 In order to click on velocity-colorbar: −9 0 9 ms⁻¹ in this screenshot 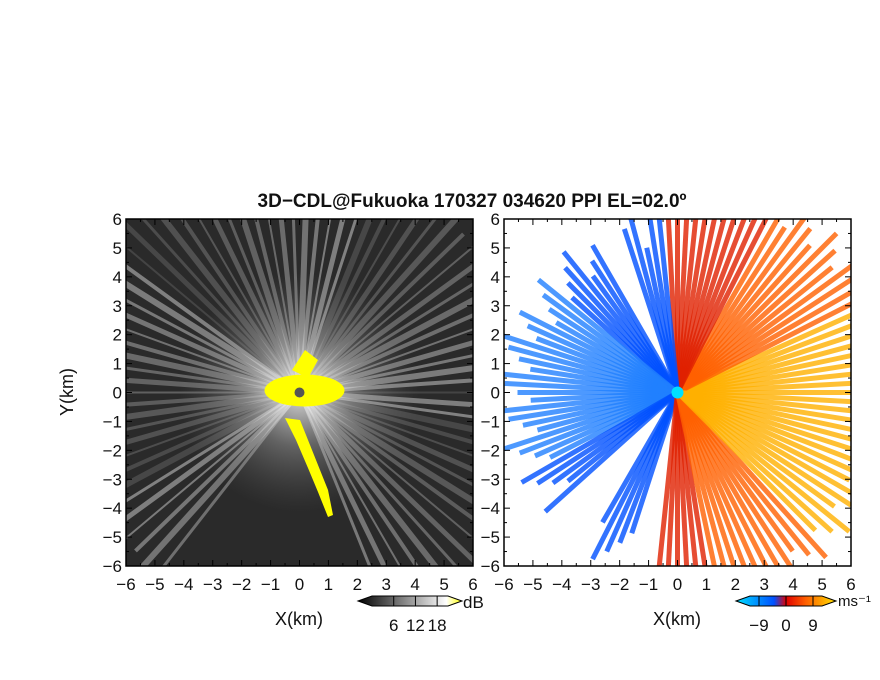, I will do `click(802, 614)`.